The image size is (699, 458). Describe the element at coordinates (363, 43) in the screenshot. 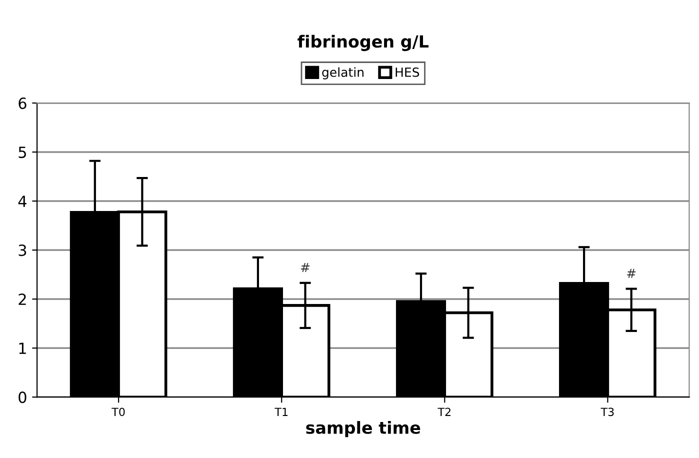

I see `chart-title: fibrinogen g/L` at that location.